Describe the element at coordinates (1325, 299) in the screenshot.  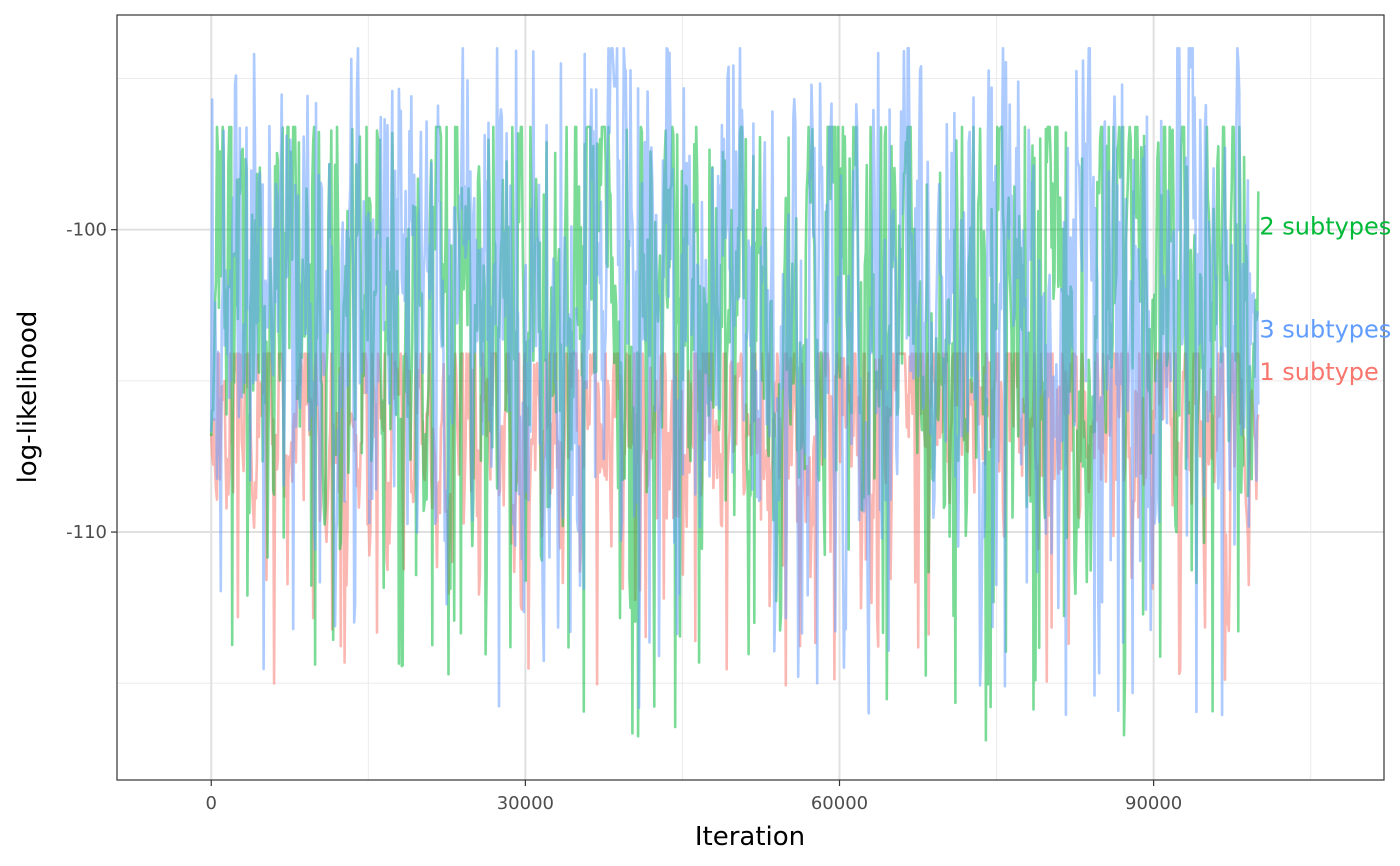
I see `series-labels: 1 subtype 2 subtypes 3 subtypes` at that location.